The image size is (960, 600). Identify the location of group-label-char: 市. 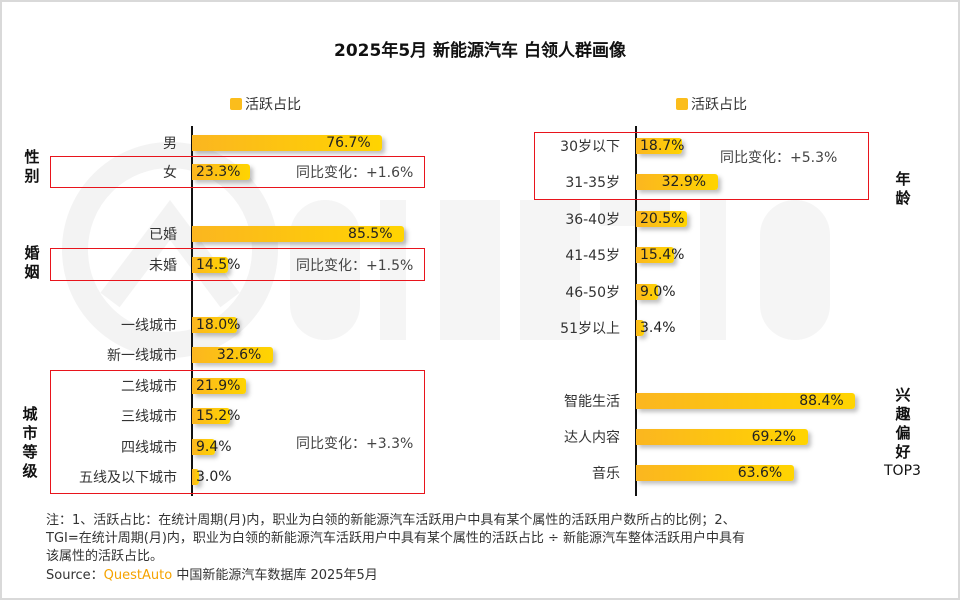
(30, 433).